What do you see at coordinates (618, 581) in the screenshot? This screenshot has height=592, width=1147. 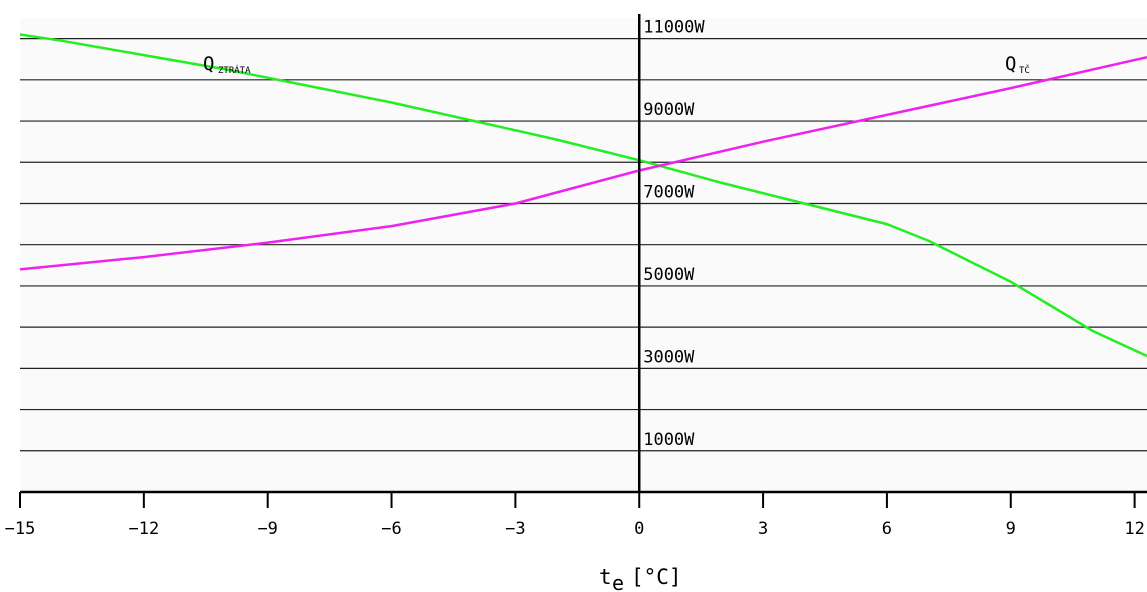 I see `x-axis-label-sub: e` at bounding box center [618, 581].